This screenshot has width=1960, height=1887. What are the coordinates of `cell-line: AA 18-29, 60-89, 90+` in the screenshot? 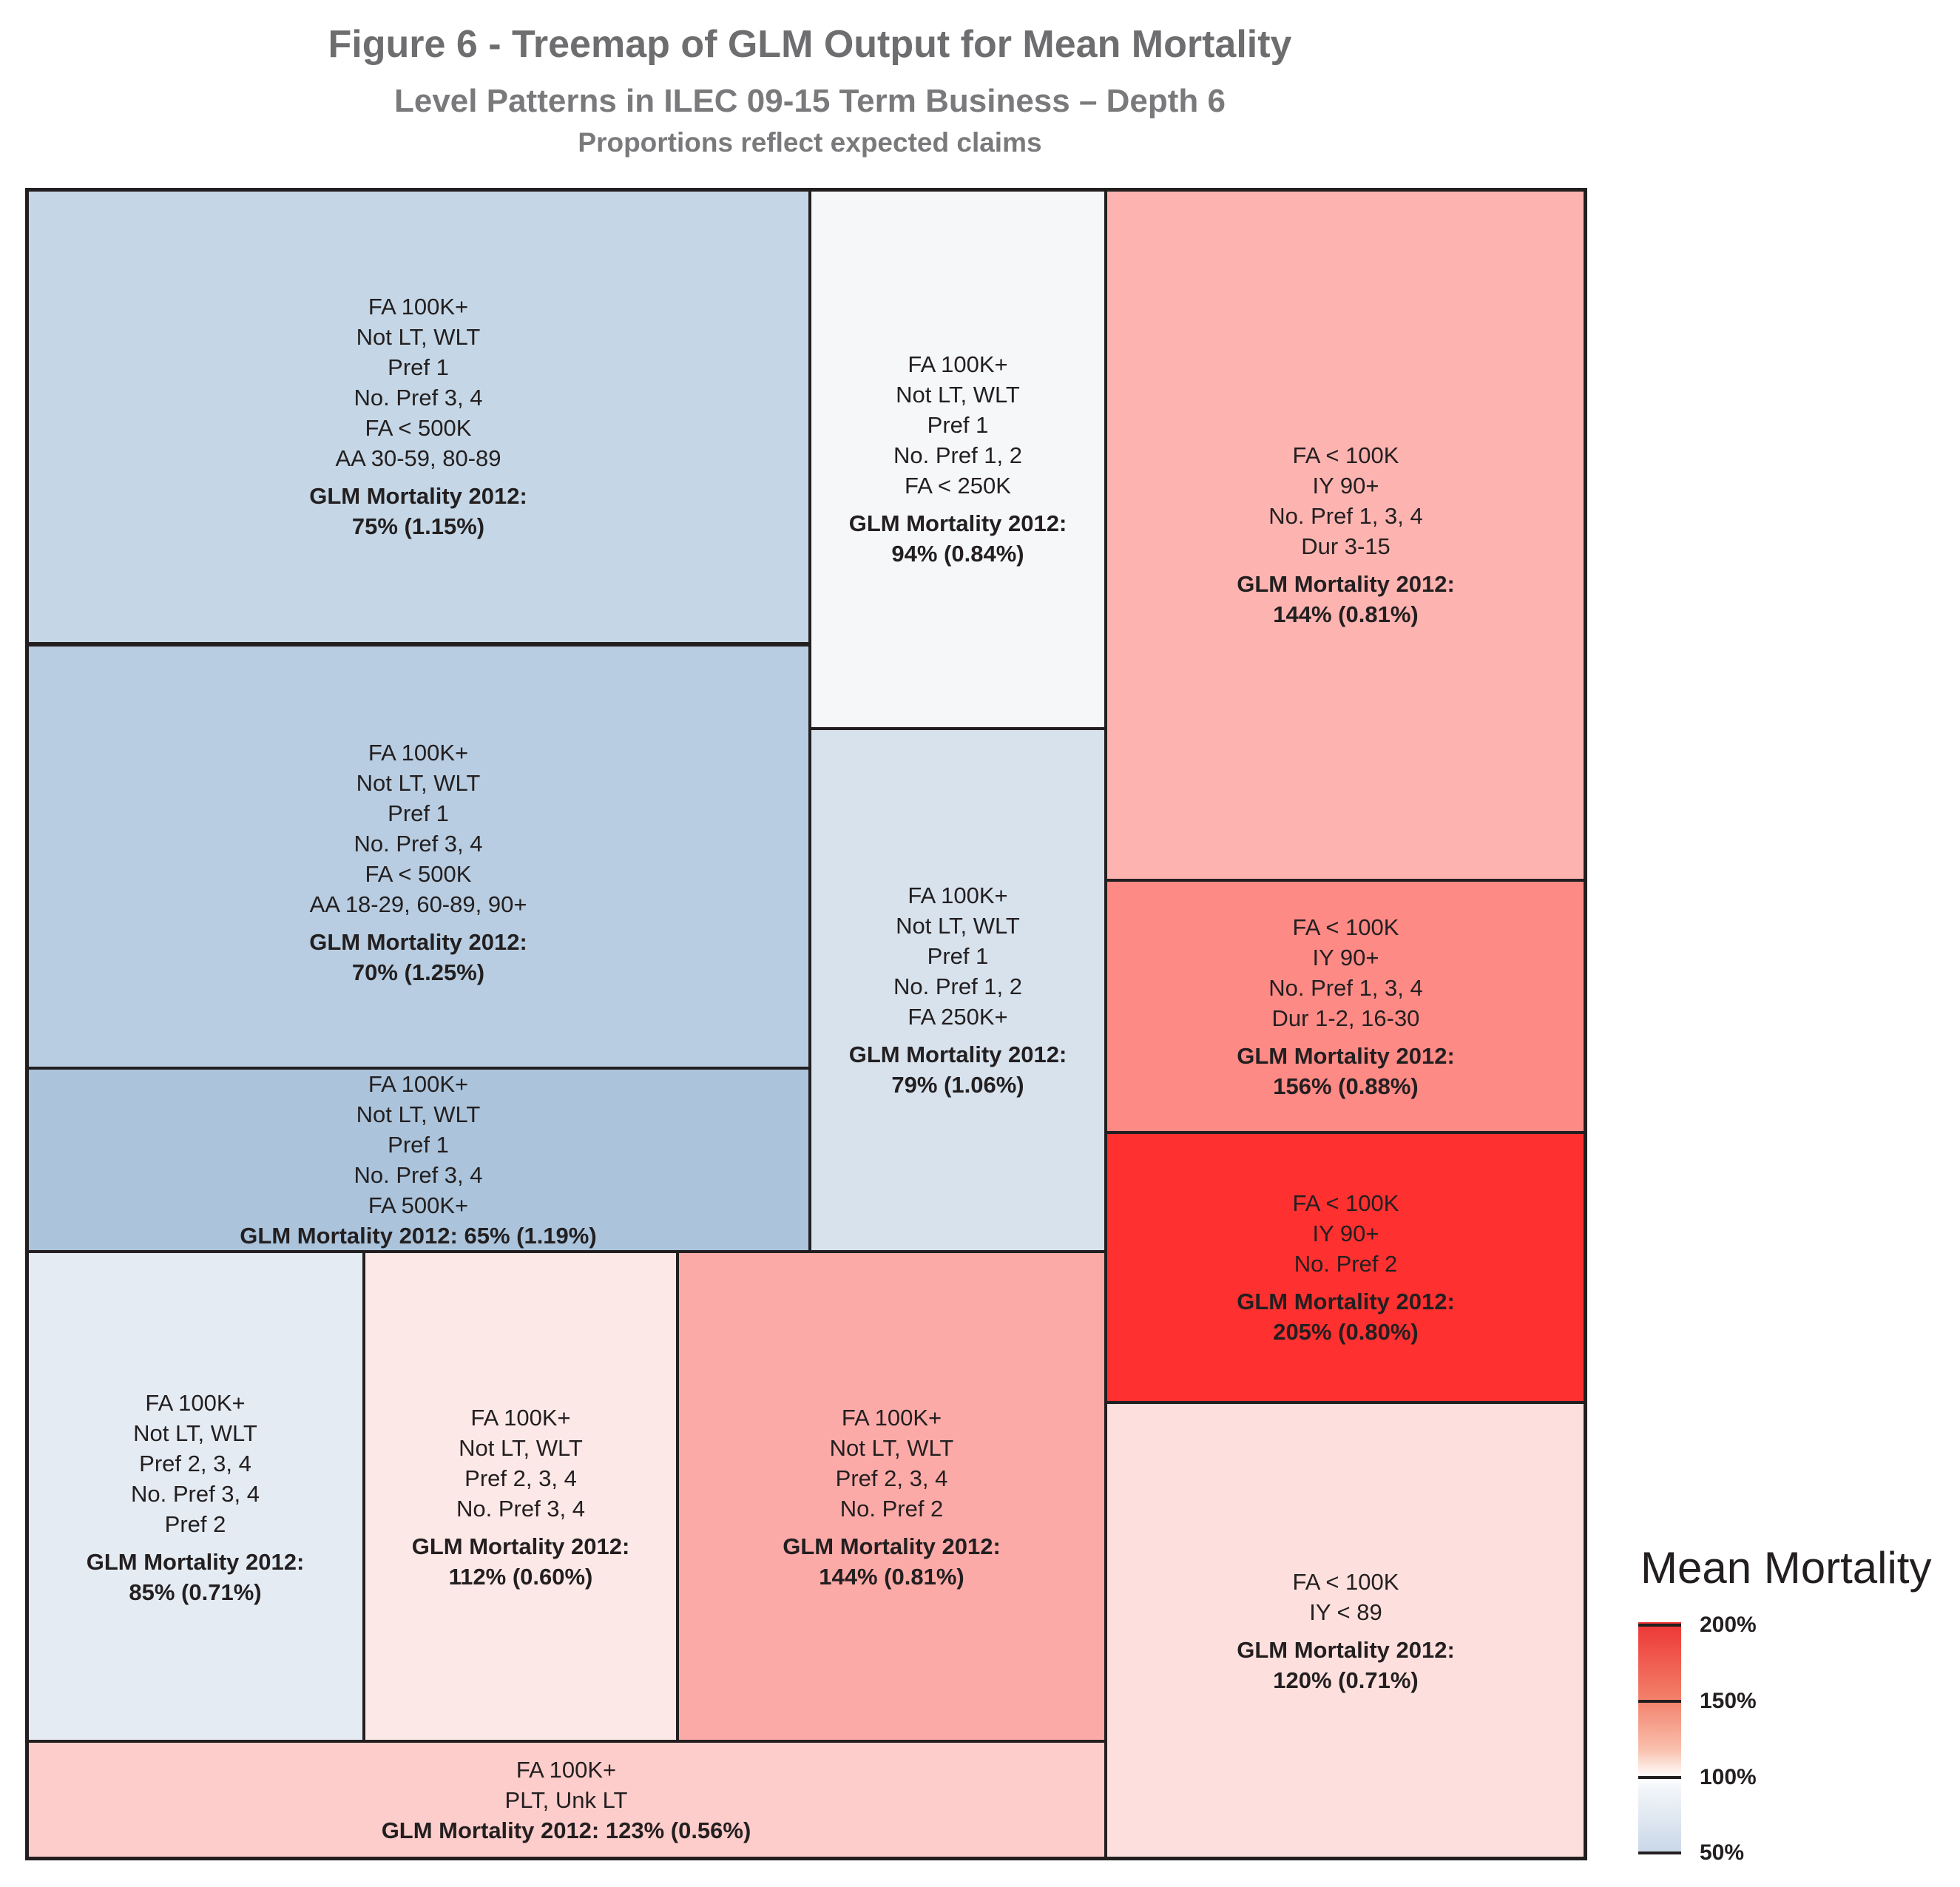 It's located at (418, 904).